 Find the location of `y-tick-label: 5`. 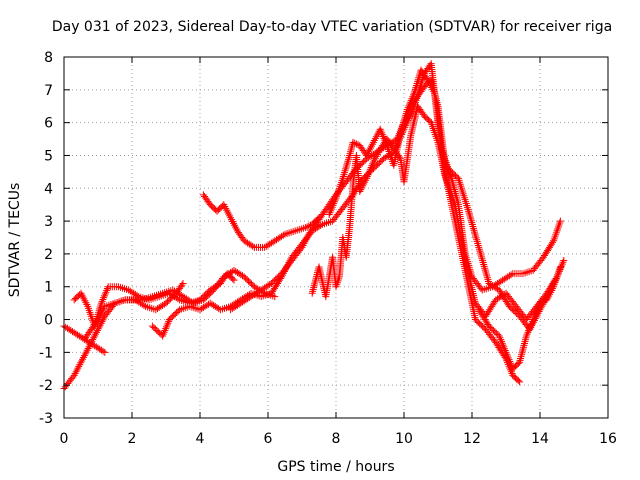

y-tick-label: 5 is located at coordinates (48, 156).